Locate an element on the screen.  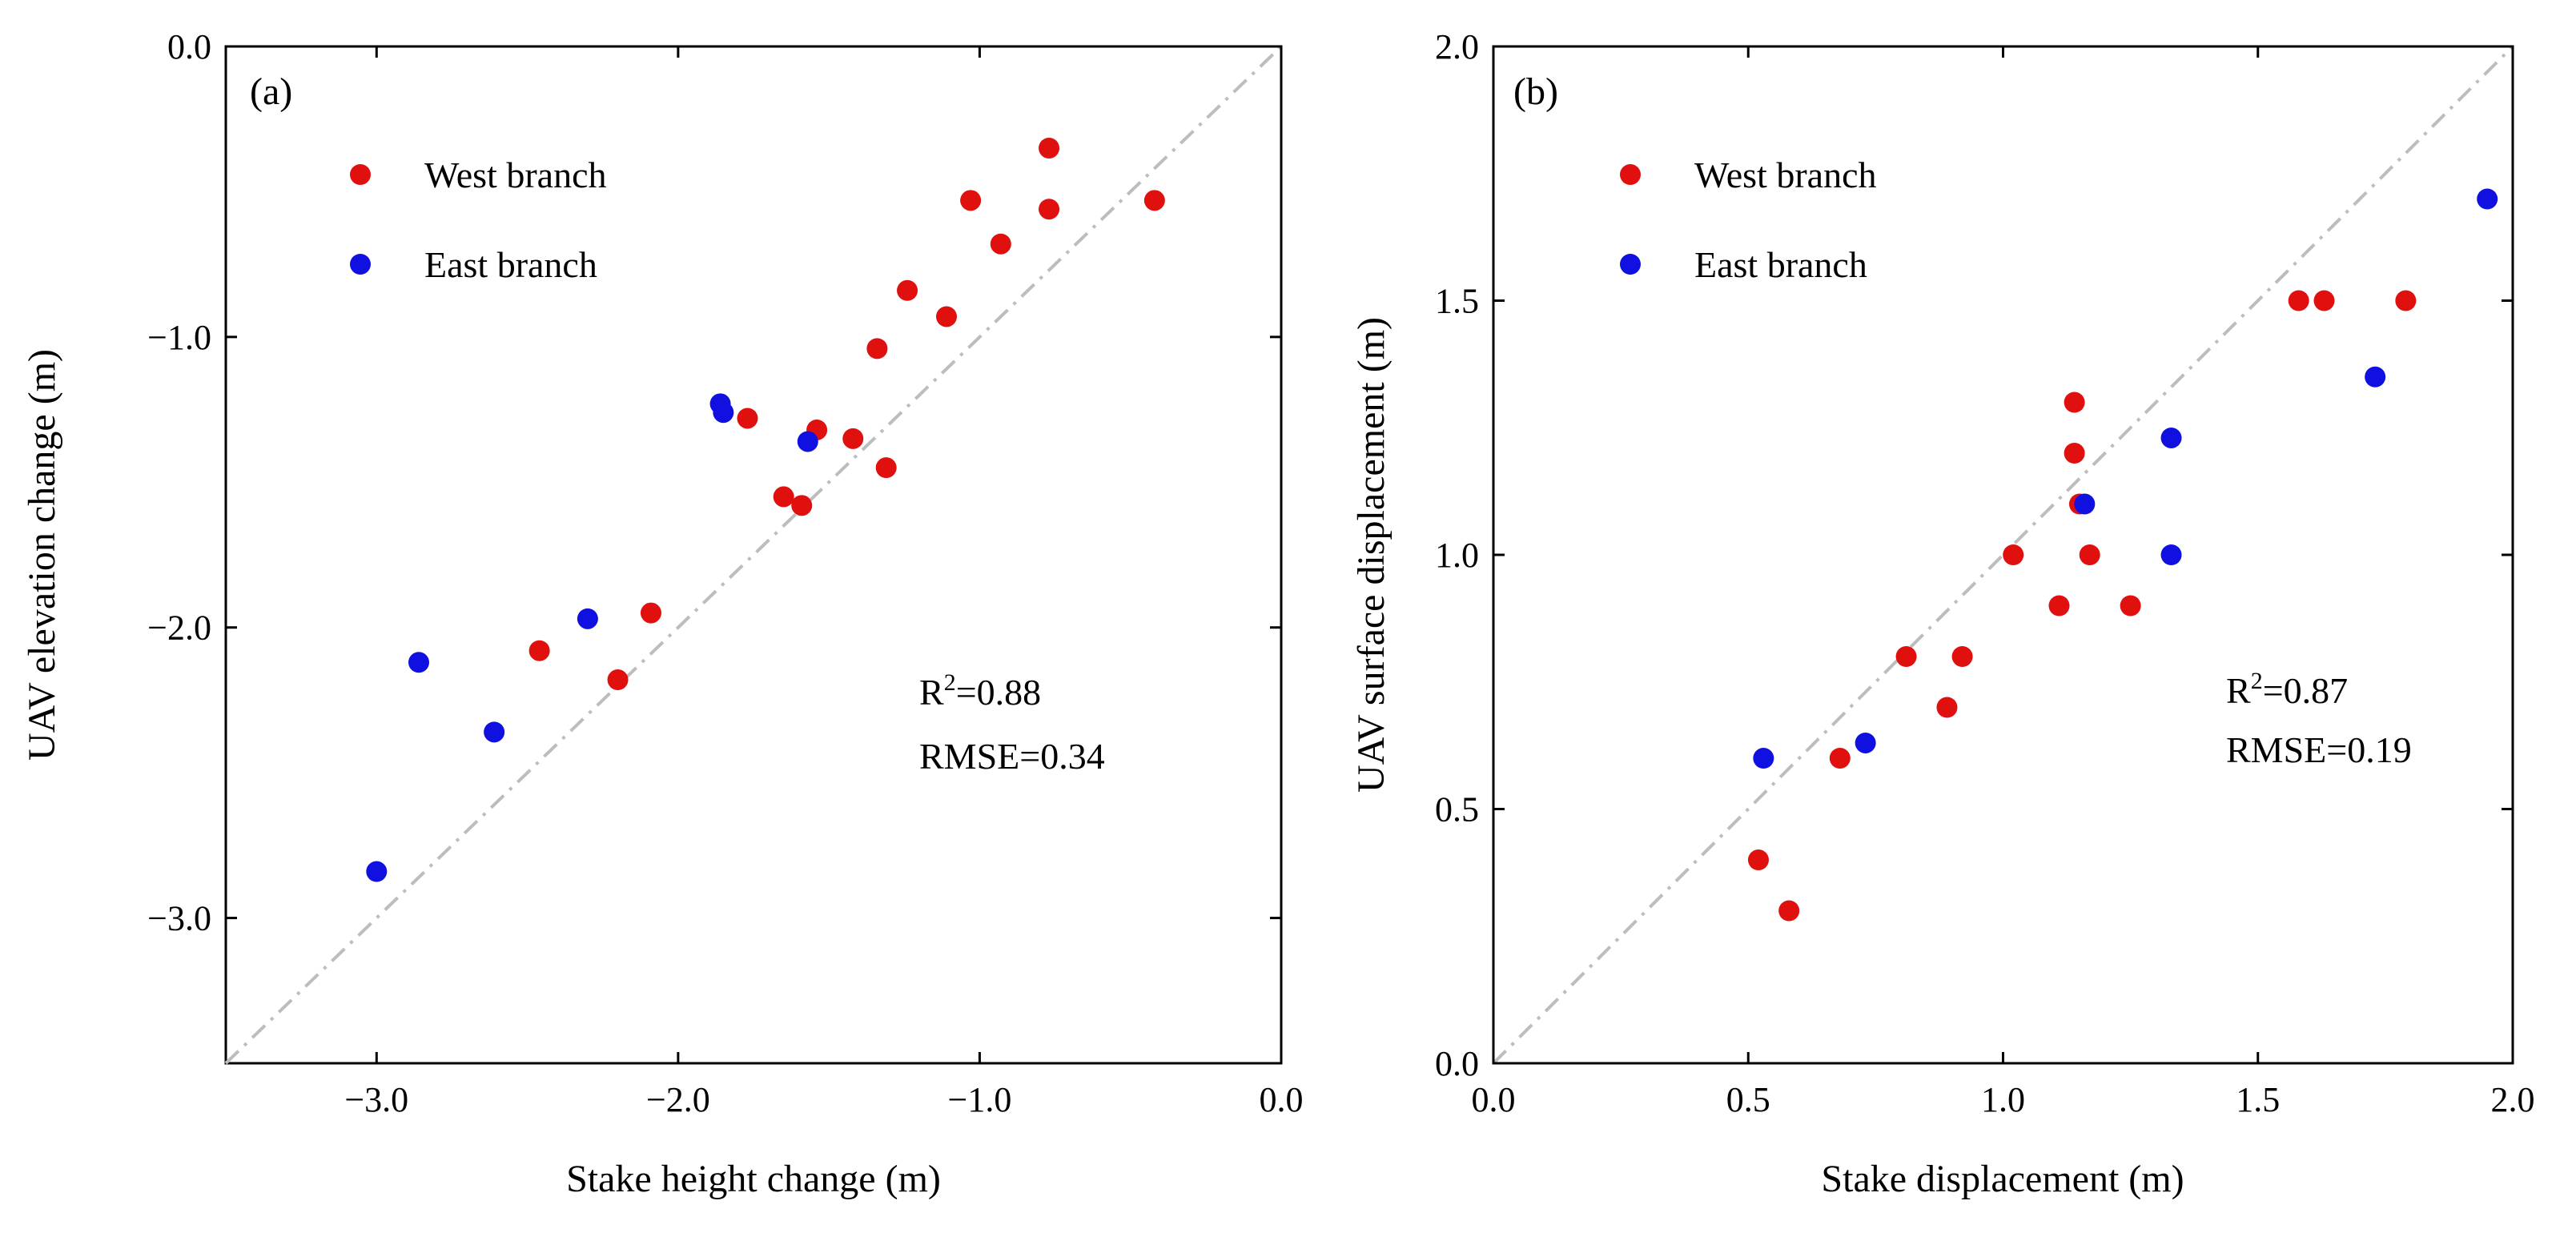
panel-a-legend-east-marker is located at coordinates (360, 264).